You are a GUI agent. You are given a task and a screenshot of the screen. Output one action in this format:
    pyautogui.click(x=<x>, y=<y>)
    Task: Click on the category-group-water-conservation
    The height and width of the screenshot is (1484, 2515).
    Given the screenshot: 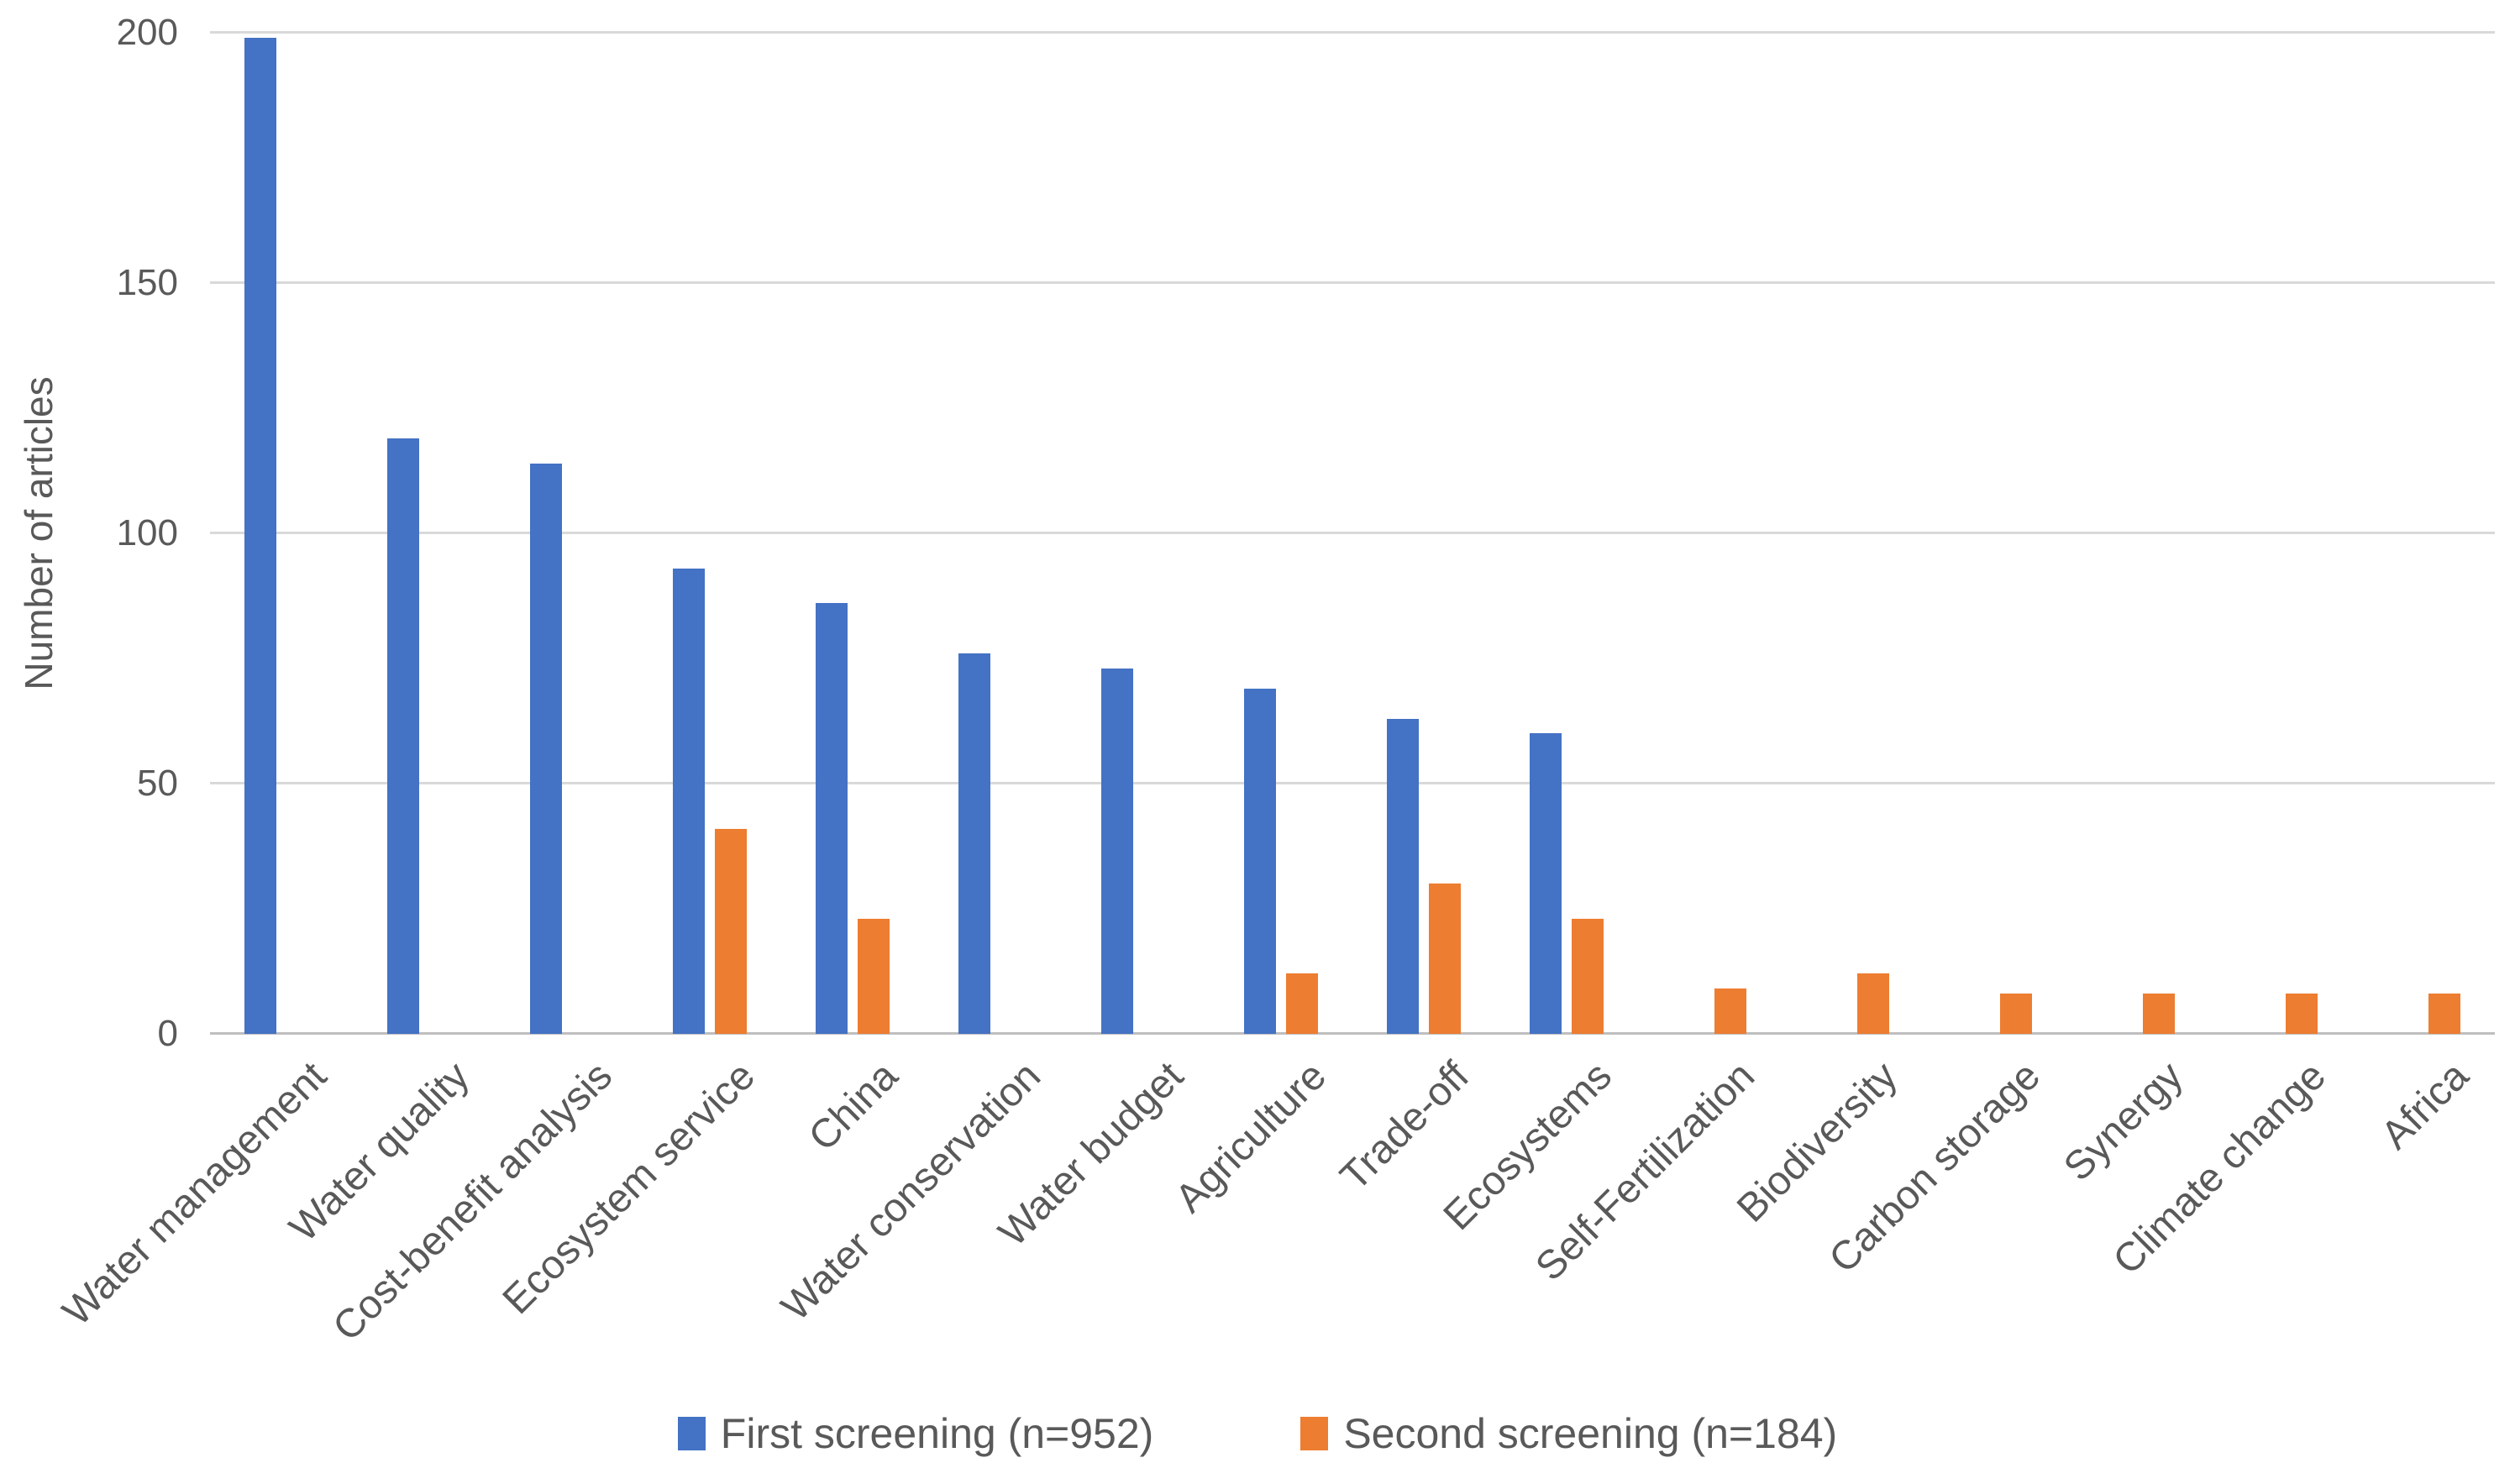 What is the action you would take?
    pyautogui.click(x=995, y=533)
    